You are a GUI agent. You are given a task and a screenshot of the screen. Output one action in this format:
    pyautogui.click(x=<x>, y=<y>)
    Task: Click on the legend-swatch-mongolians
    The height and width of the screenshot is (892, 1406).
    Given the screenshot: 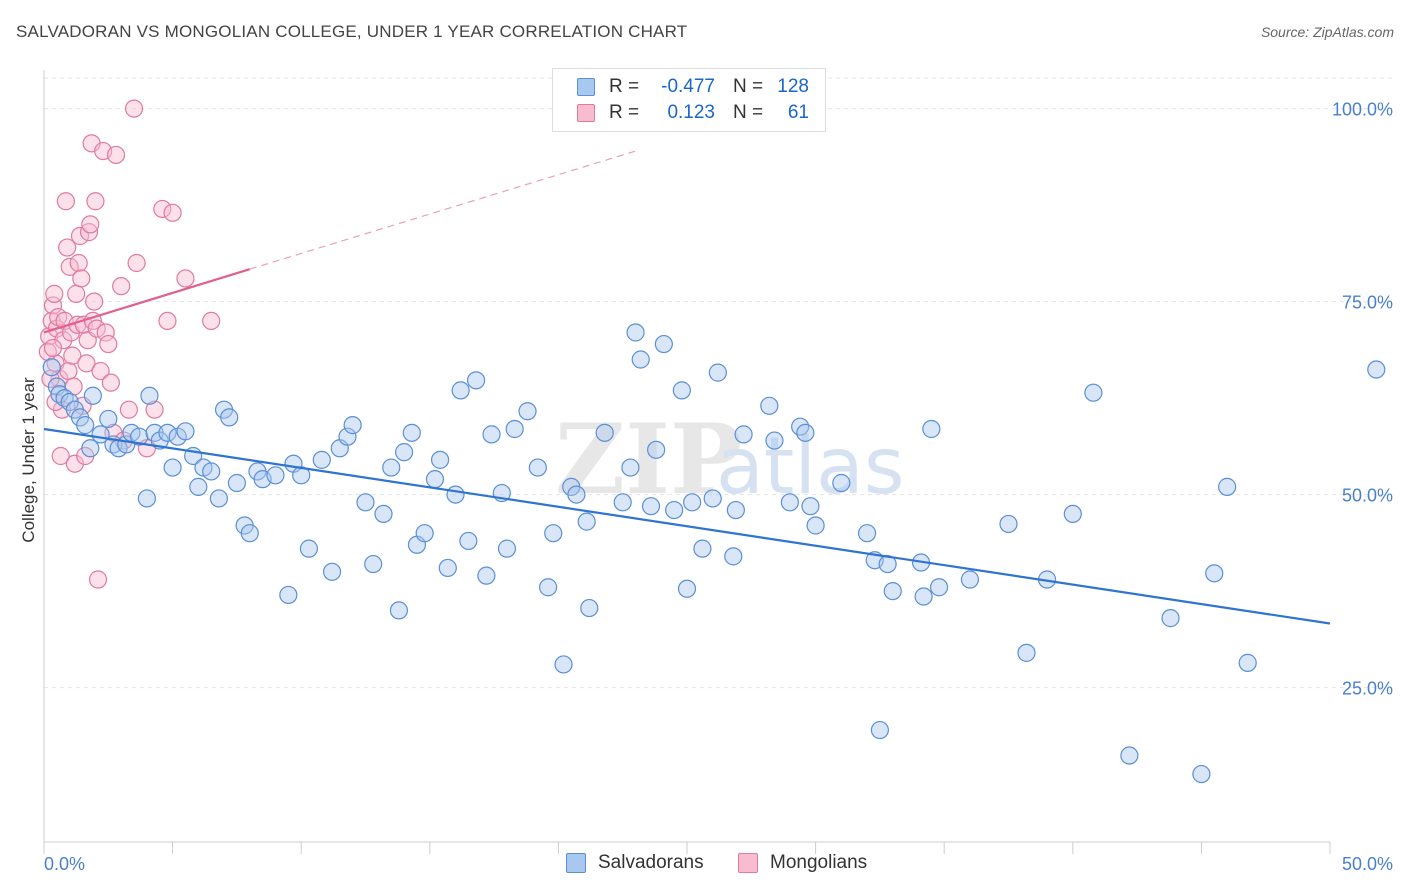 What is the action you would take?
    pyautogui.click(x=748, y=863)
    